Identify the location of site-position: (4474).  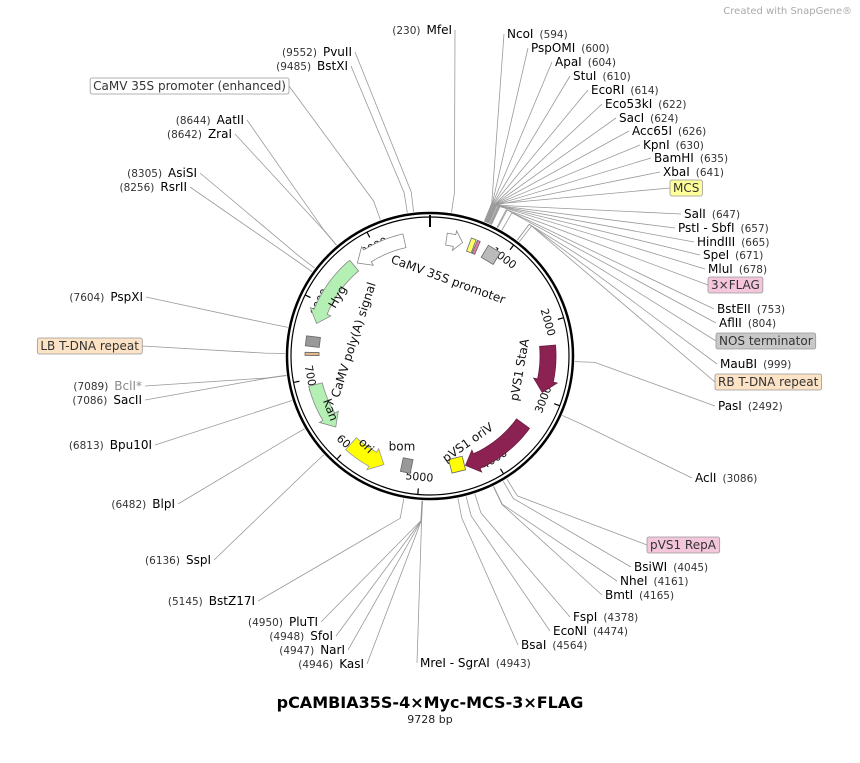
(610, 632).